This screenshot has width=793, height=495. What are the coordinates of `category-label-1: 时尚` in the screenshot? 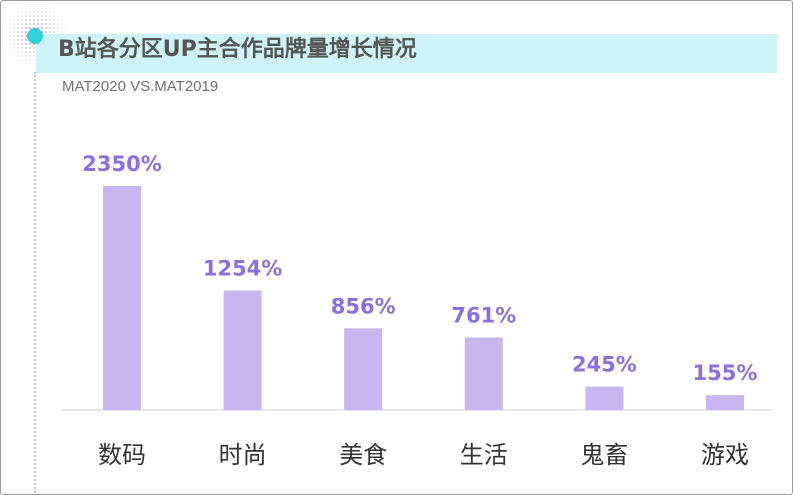 It's located at (243, 455).